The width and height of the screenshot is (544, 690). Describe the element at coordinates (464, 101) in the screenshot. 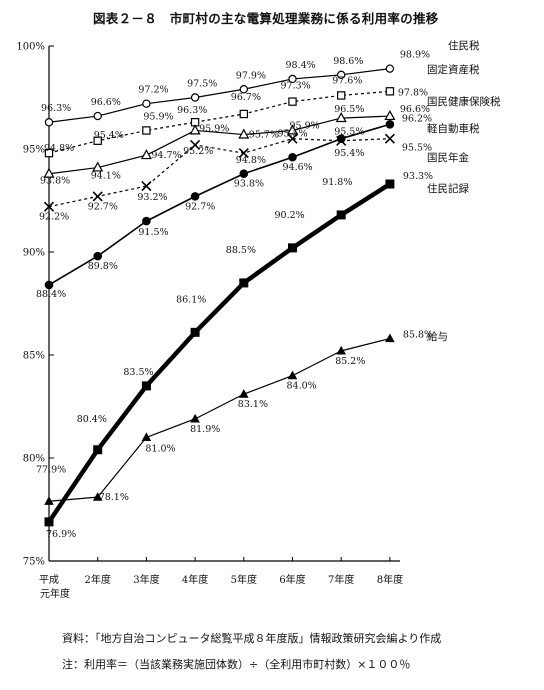

I see `legend-label: 国民健康保険税` at that location.